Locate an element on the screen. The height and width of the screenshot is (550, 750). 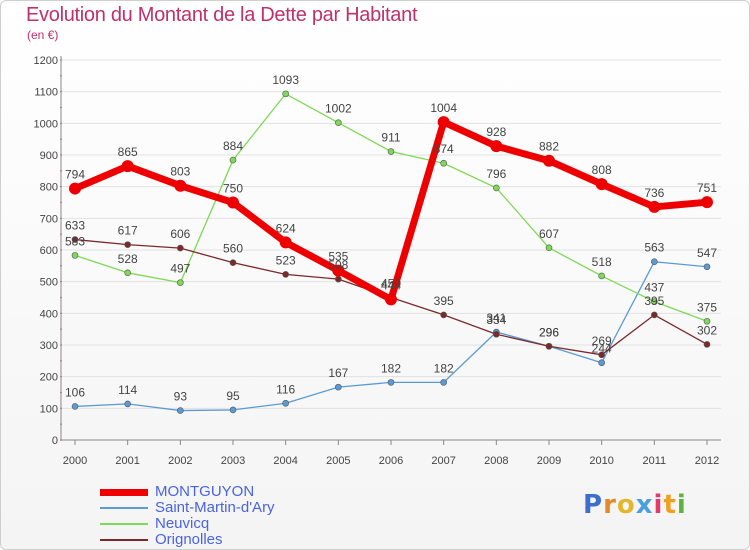
data-label: 750 is located at coordinates (233, 189).